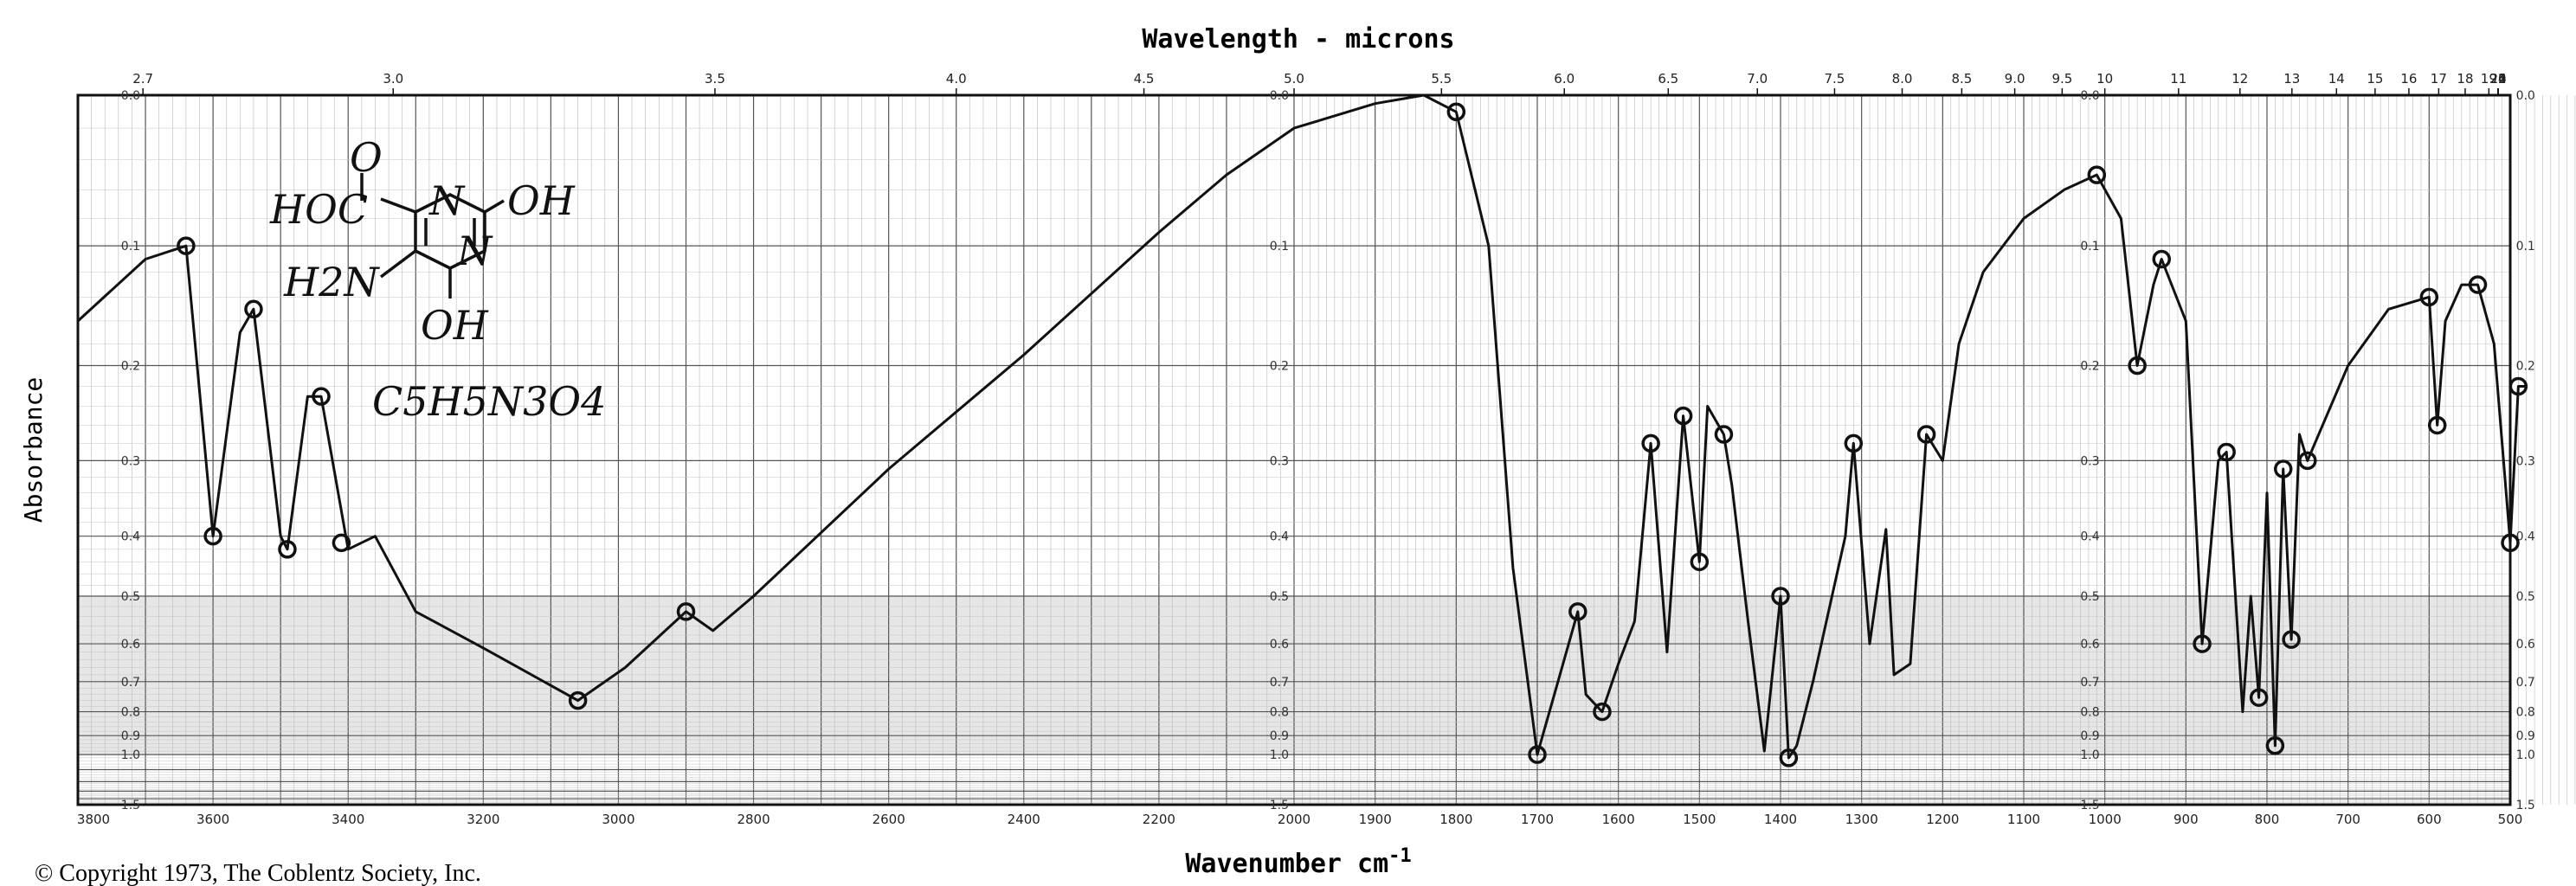 Image resolution: width=2576 pixels, height=886 pixels. I want to click on wavelength-tick-label: 15, so click(2375, 79).